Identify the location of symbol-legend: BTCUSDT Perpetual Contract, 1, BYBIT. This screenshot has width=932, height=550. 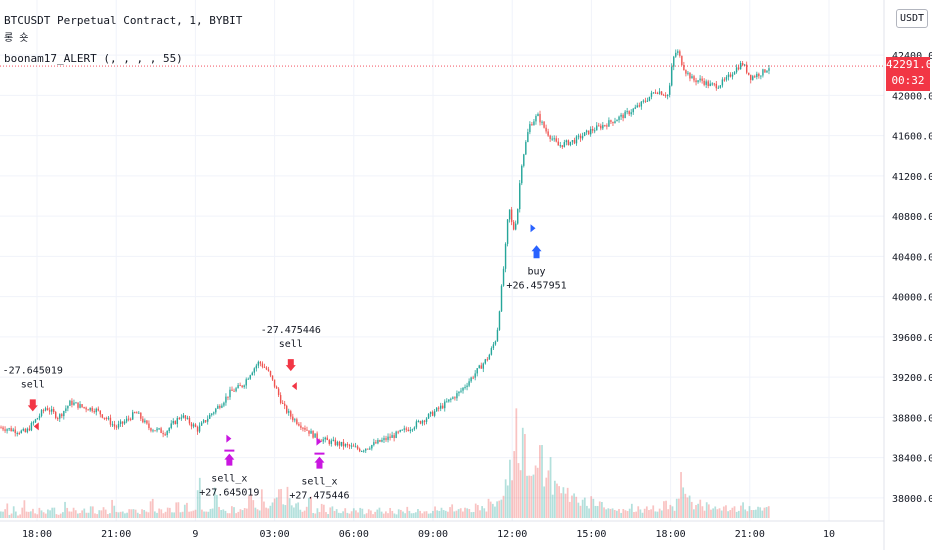
(123, 20).